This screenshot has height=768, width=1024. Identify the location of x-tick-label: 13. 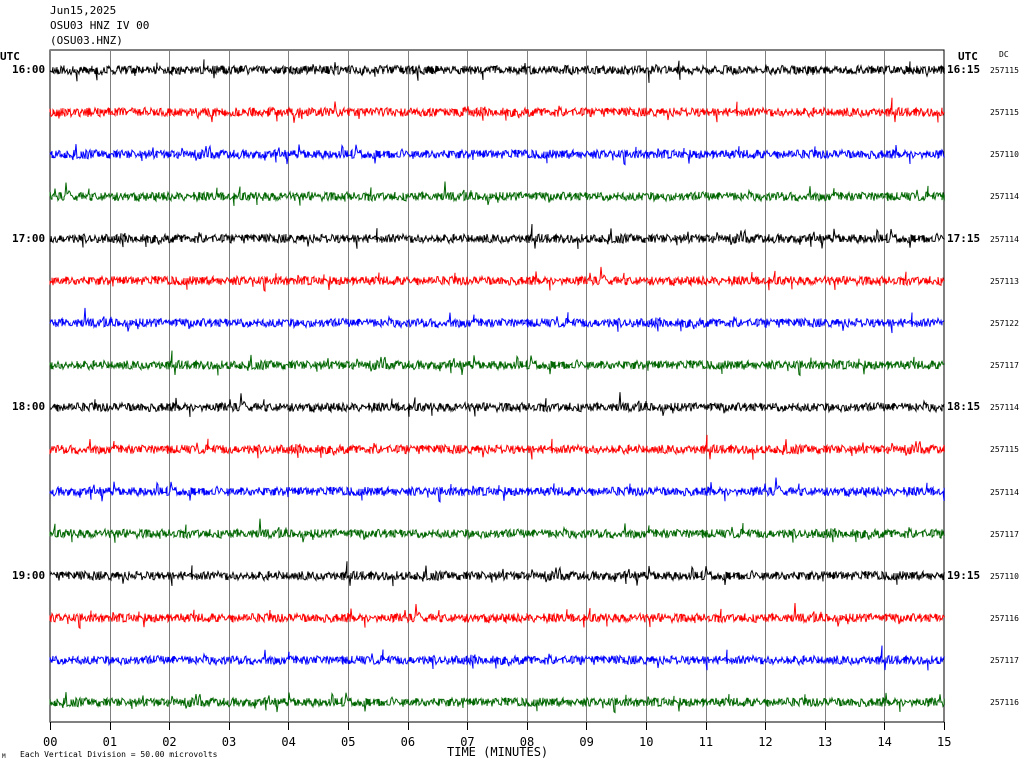
(825, 742).